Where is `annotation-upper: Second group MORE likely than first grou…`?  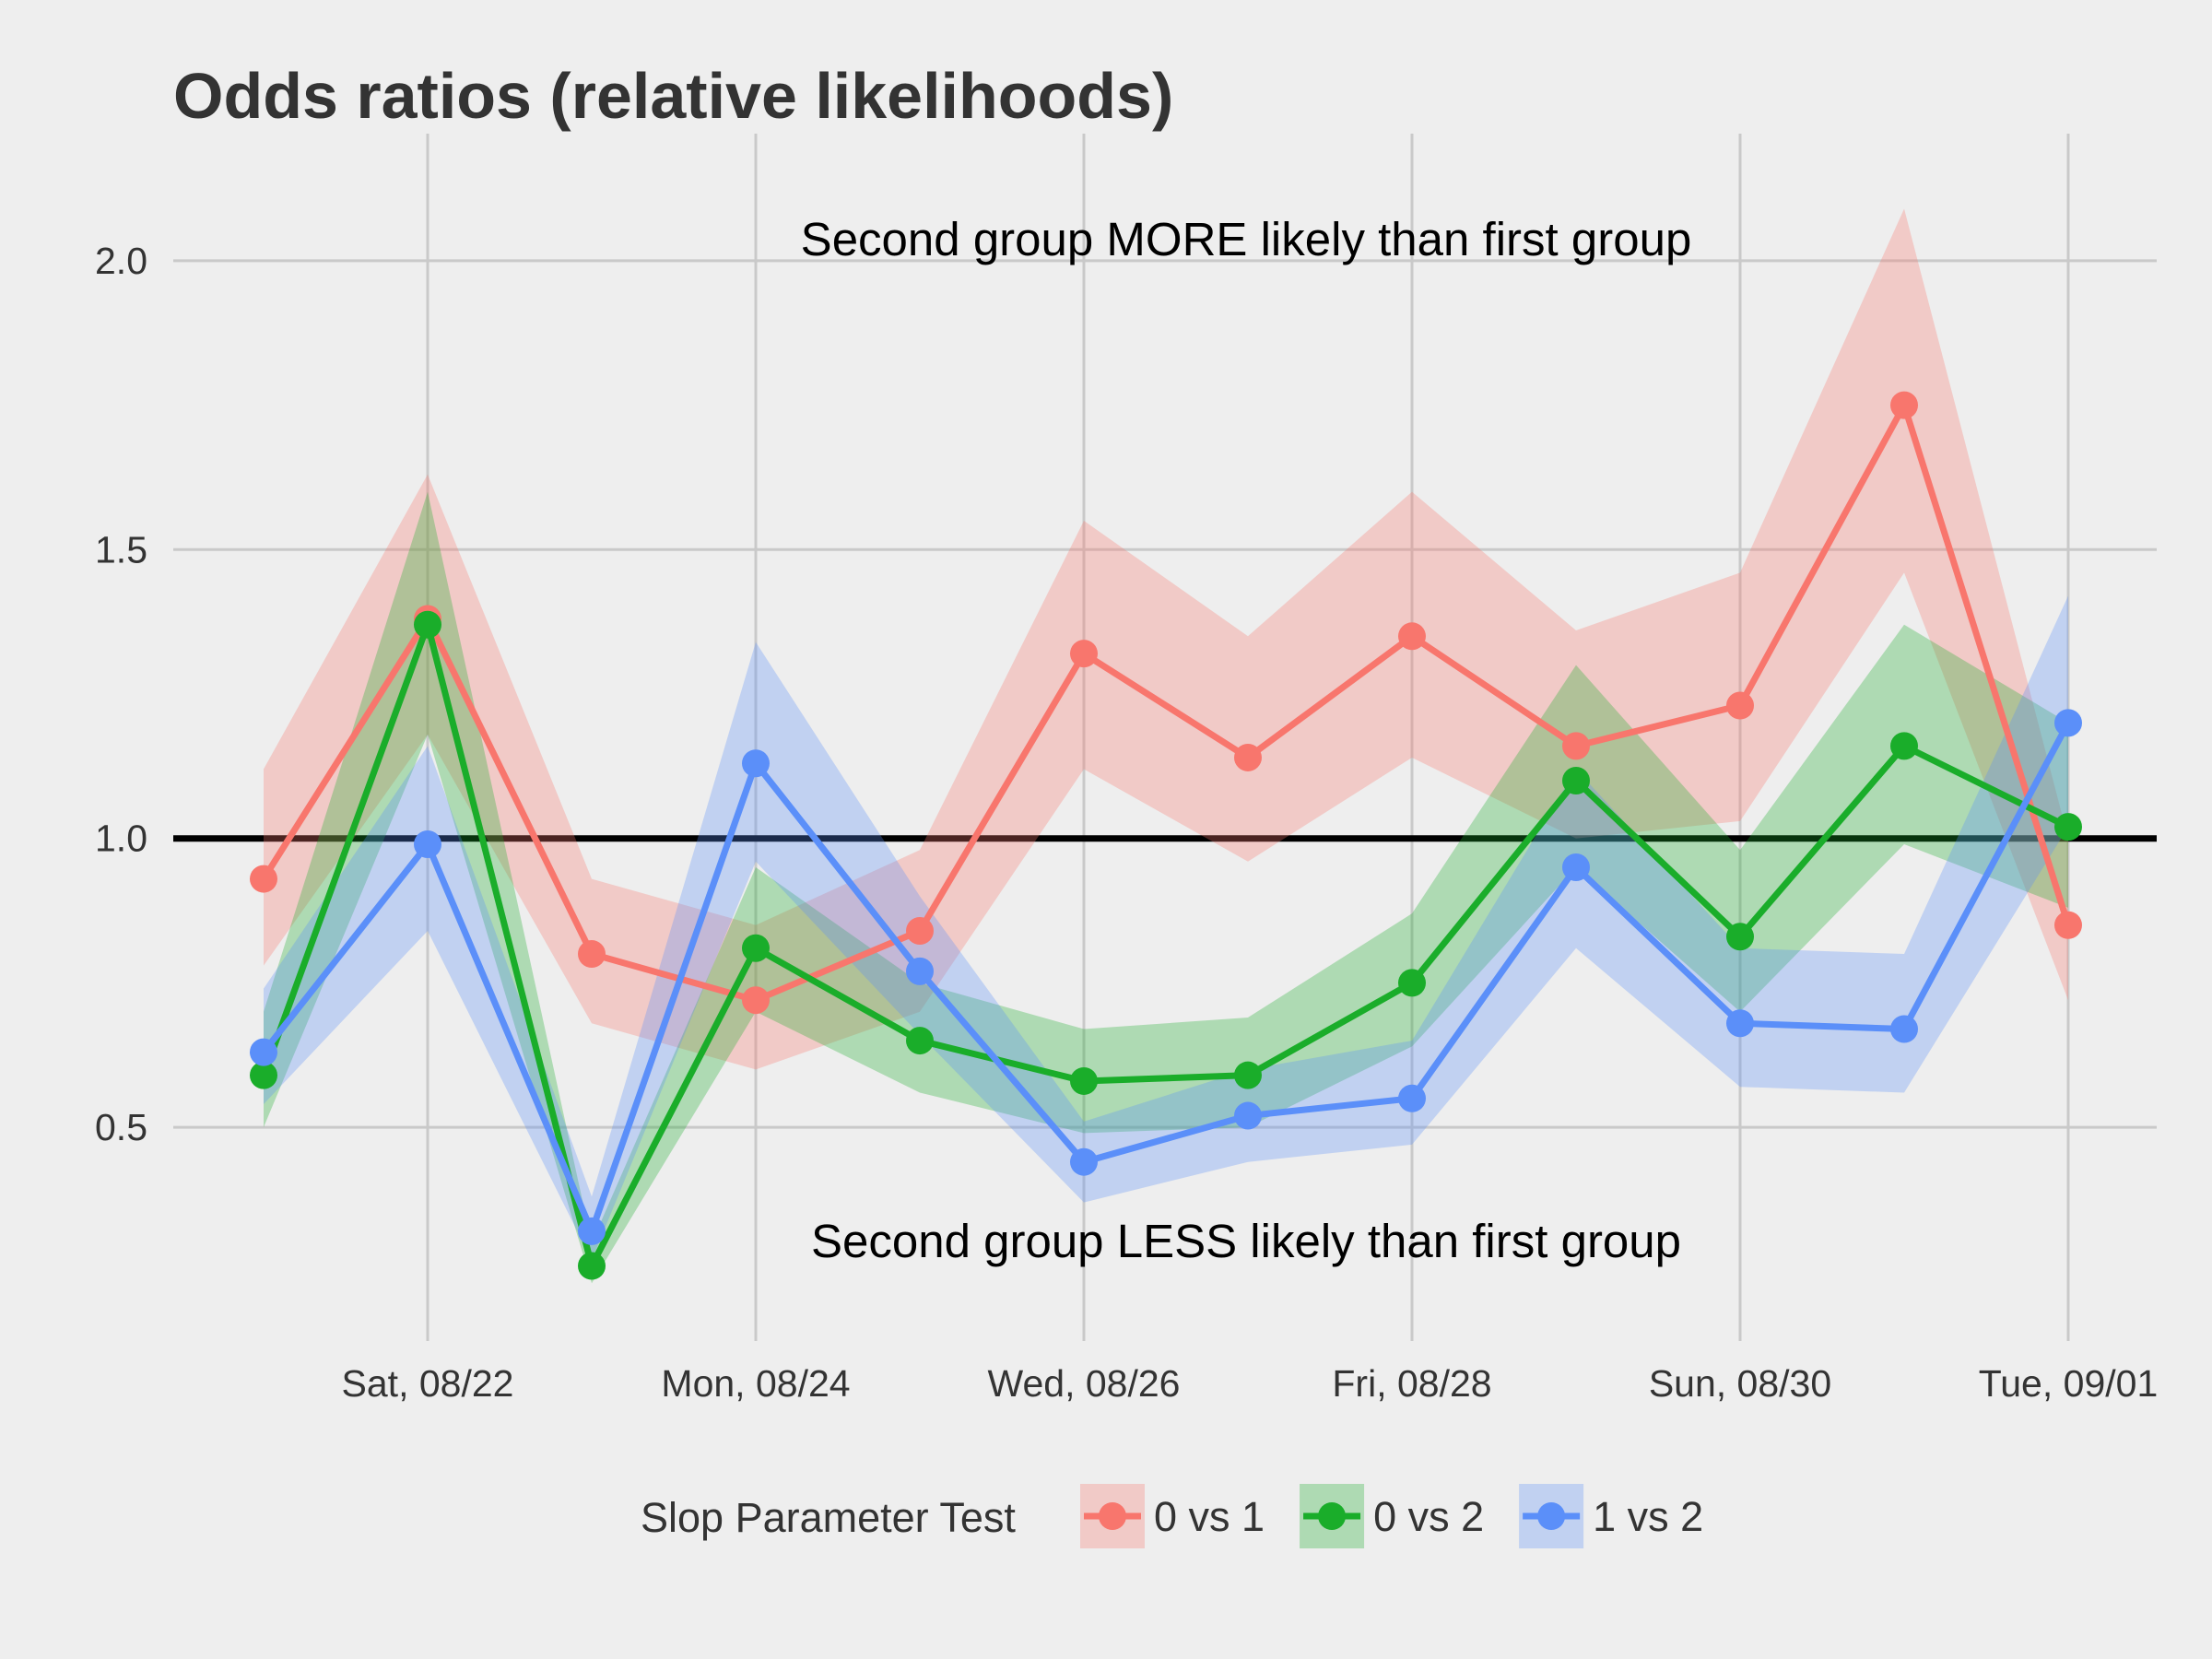
annotation-upper: Second group MORE likely than first grou… is located at coordinates (1246, 239).